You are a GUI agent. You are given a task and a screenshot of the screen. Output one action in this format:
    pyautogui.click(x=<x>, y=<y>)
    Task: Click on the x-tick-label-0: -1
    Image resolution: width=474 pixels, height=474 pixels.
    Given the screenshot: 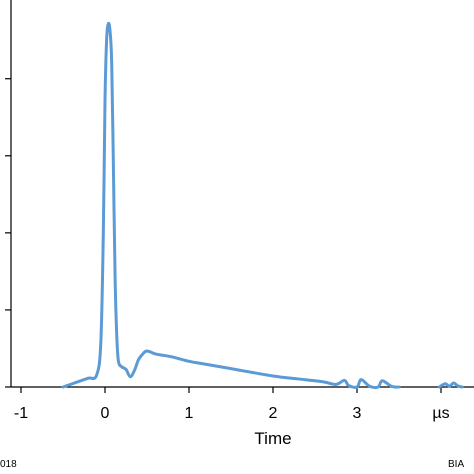 What is the action you would take?
    pyautogui.click(x=21, y=413)
    